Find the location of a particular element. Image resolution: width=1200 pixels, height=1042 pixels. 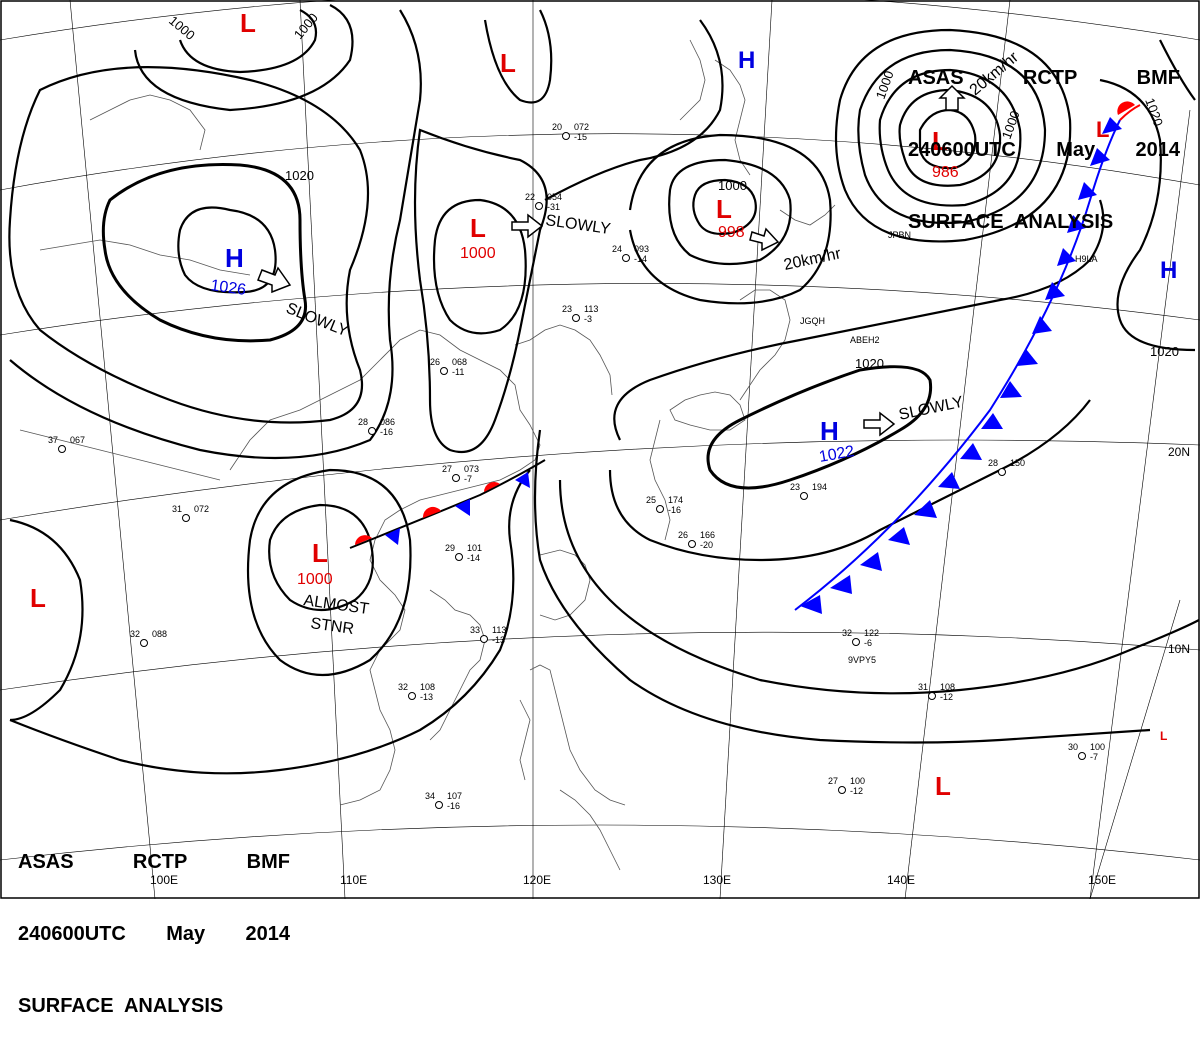

station-temp: 20 is located at coordinates (557, 127).